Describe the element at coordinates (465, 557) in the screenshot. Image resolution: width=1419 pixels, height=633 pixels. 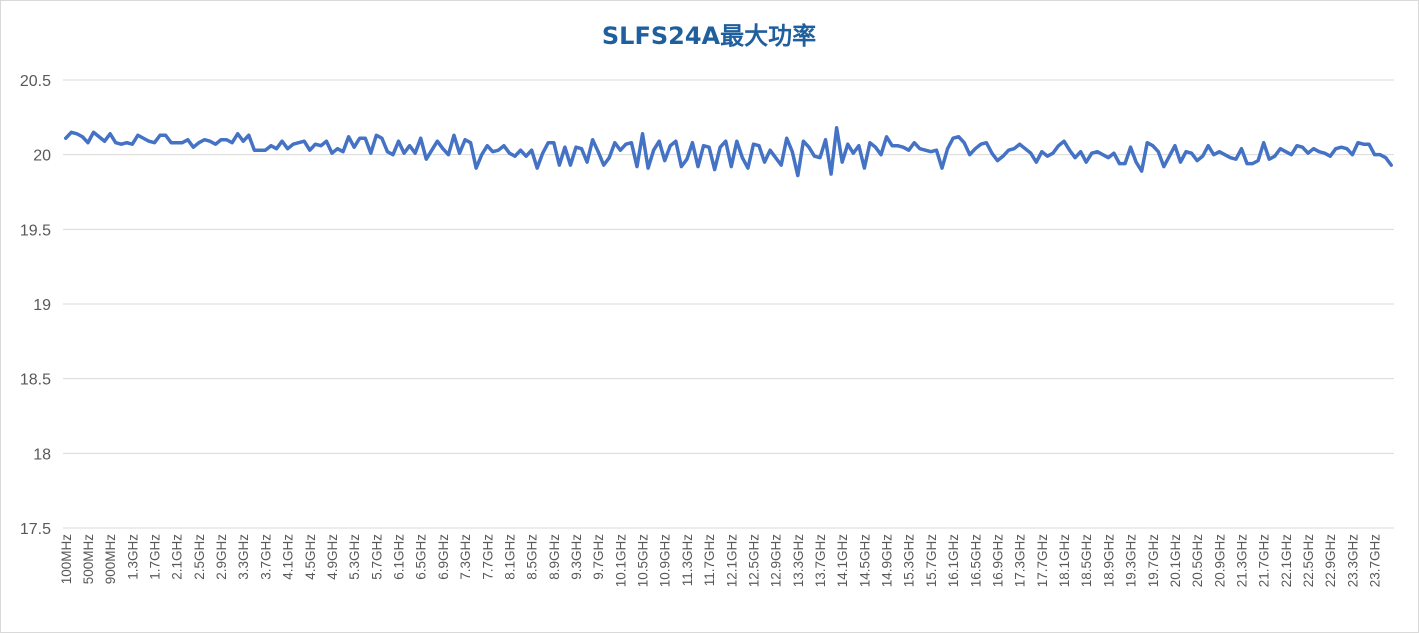
I see `x-tick-label: 7.3GHz` at that location.